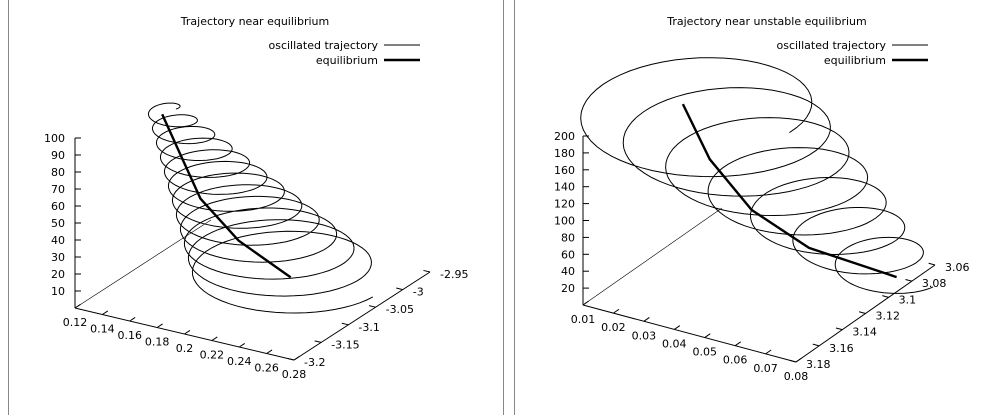 The height and width of the screenshot is (415, 1003). Describe the element at coordinates (314, 362) in the screenshot. I see `y-tick-label: -3.2` at that location.